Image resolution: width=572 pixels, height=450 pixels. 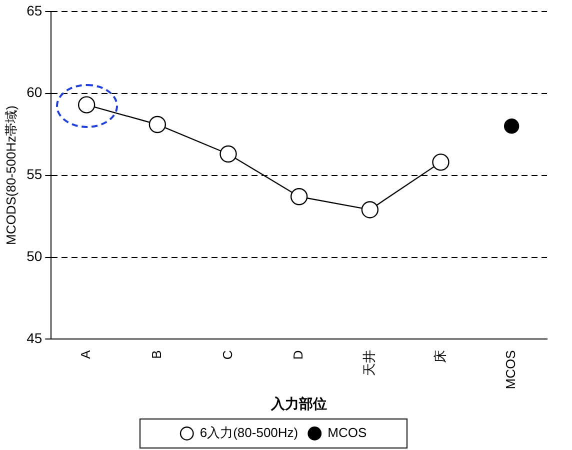 What do you see at coordinates (34, 10) in the screenshot?
I see `y-tick-label: 65` at bounding box center [34, 10].